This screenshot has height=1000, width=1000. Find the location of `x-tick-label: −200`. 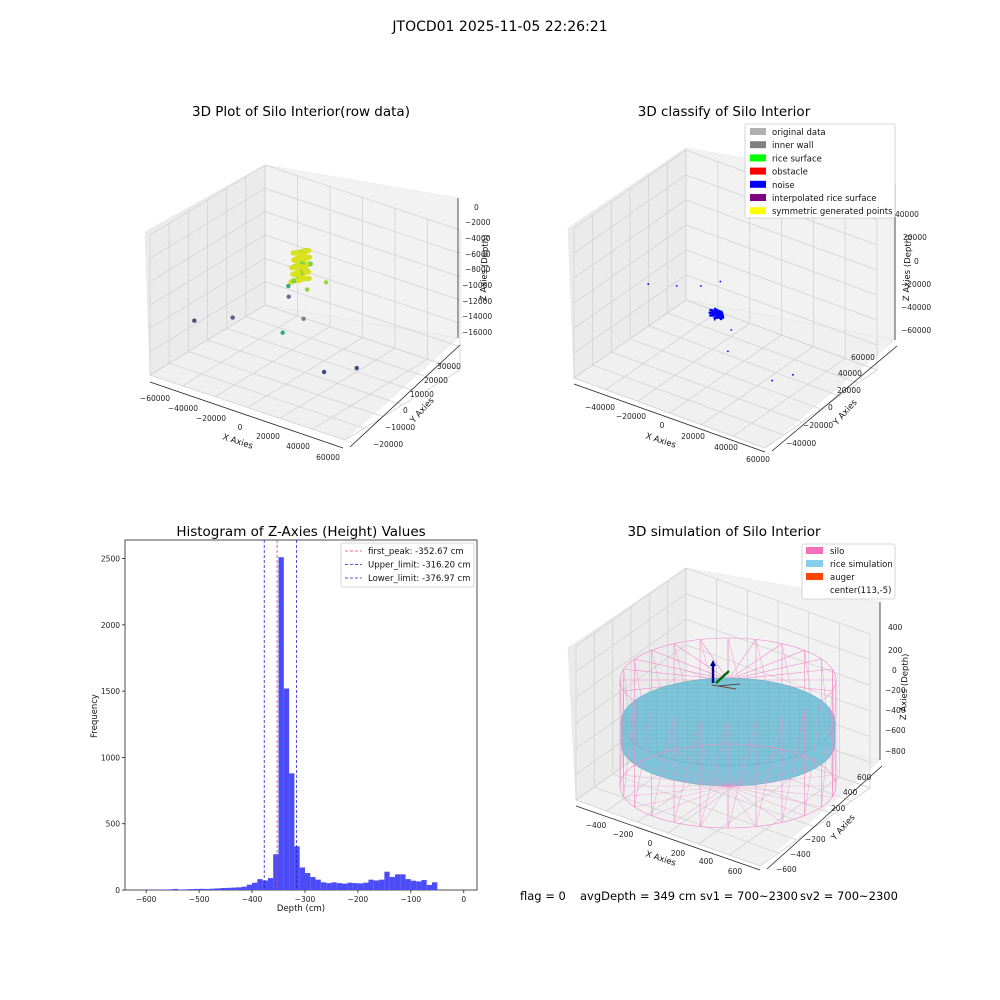

x-tick-label: −200 is located at coordinates (623, 834).